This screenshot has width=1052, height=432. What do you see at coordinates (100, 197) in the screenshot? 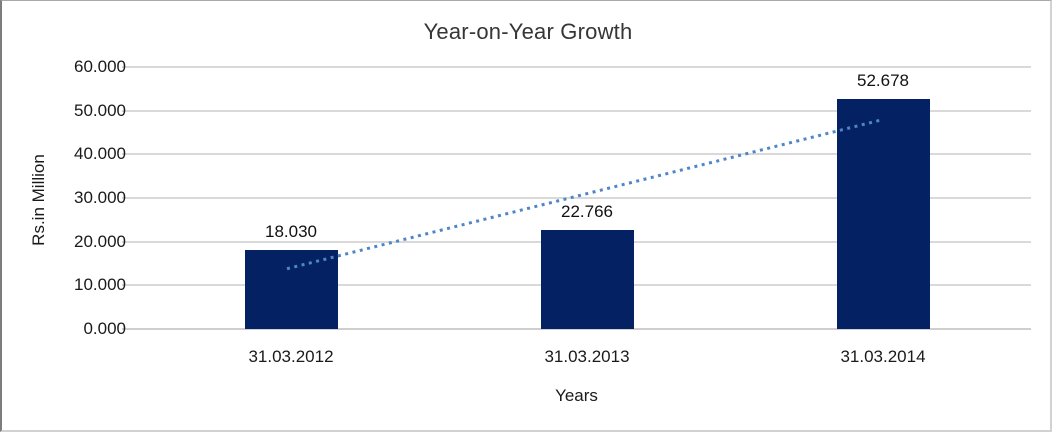
I see `y-tick-label: 30.000` at bounding box center [100, 197].